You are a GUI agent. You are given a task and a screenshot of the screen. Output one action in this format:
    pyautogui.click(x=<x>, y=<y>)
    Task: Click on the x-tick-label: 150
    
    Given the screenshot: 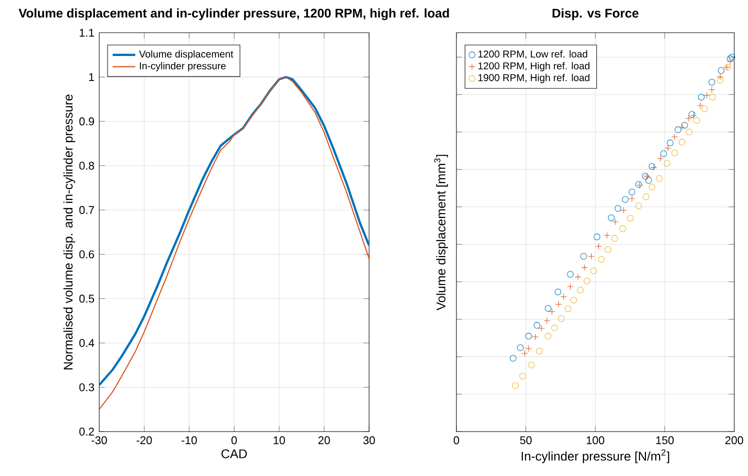 What is the action you would take?
    pyautogui.click(x=665, y=440)
    